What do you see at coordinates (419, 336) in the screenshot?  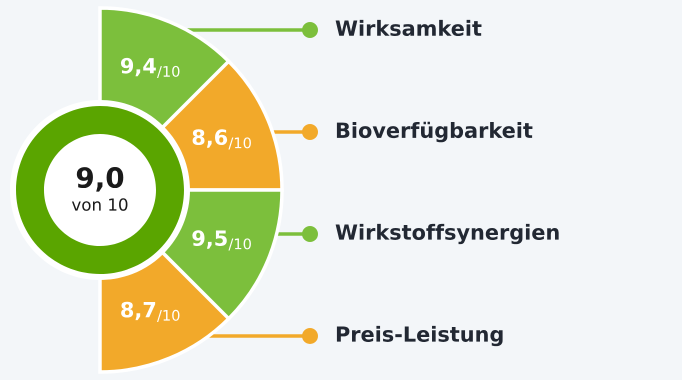 I see `category-label: Preis-Leistung` at bounding box center [419, 336].